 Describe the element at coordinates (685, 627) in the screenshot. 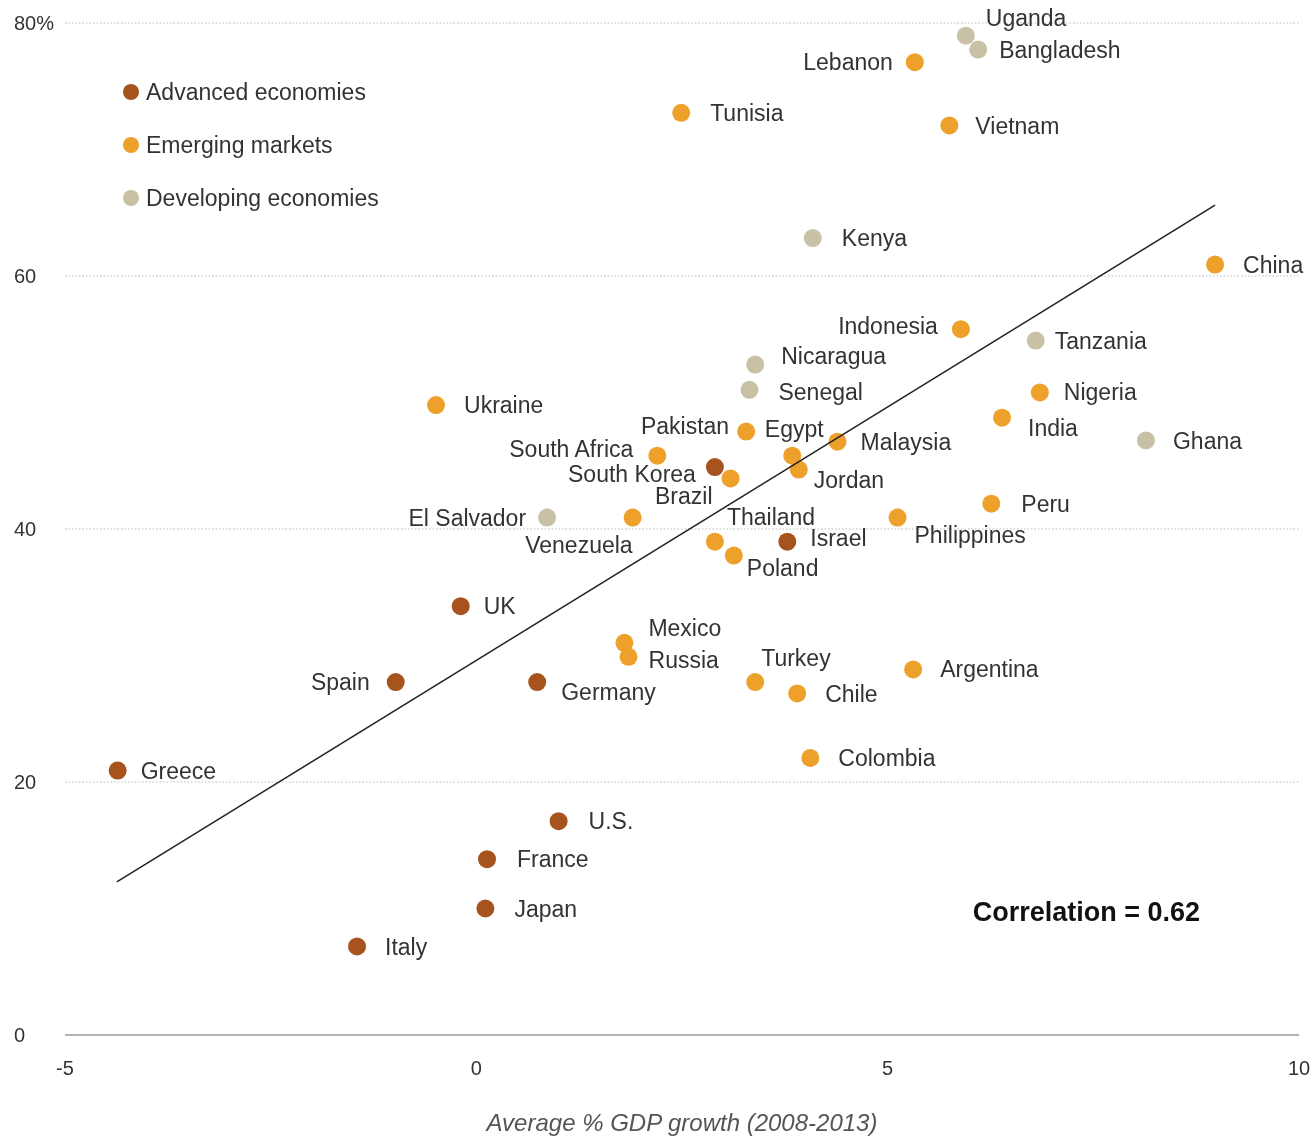

I see `annotation: Mexico` at that location.